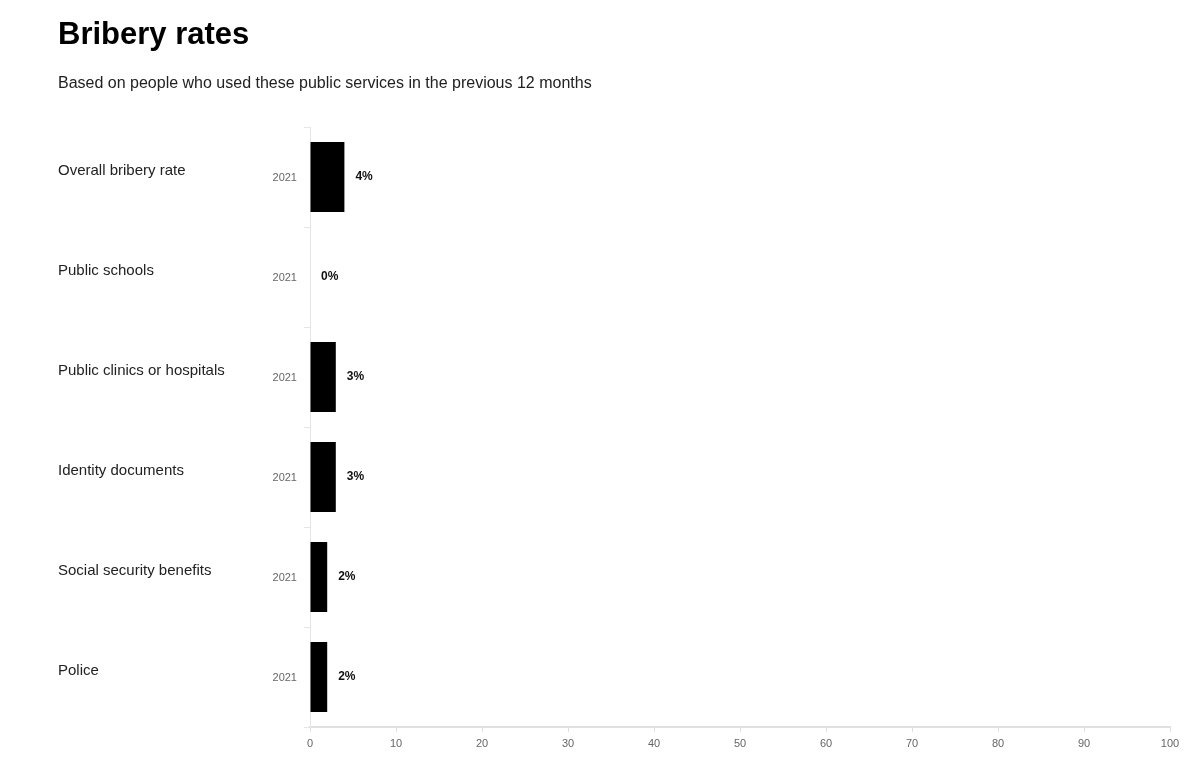  I want to click on x-tick-label: 50, so click(740, 742).